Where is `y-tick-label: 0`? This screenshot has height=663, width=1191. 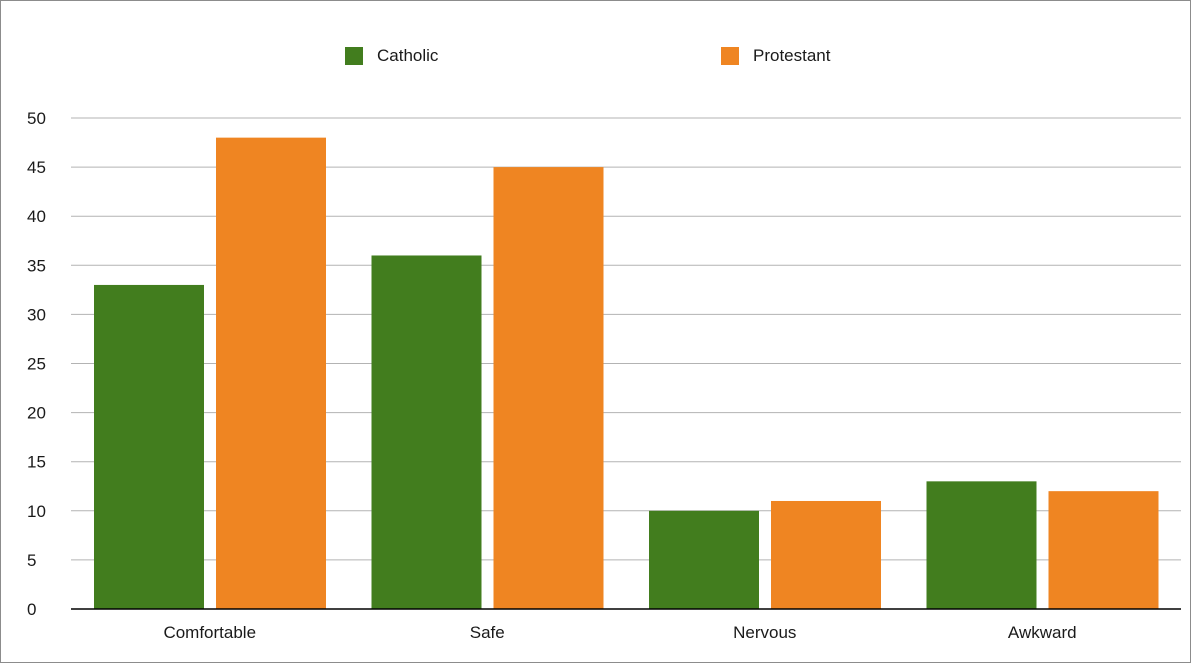 y-tick-label: 0 is located at coordinates (31, 609).